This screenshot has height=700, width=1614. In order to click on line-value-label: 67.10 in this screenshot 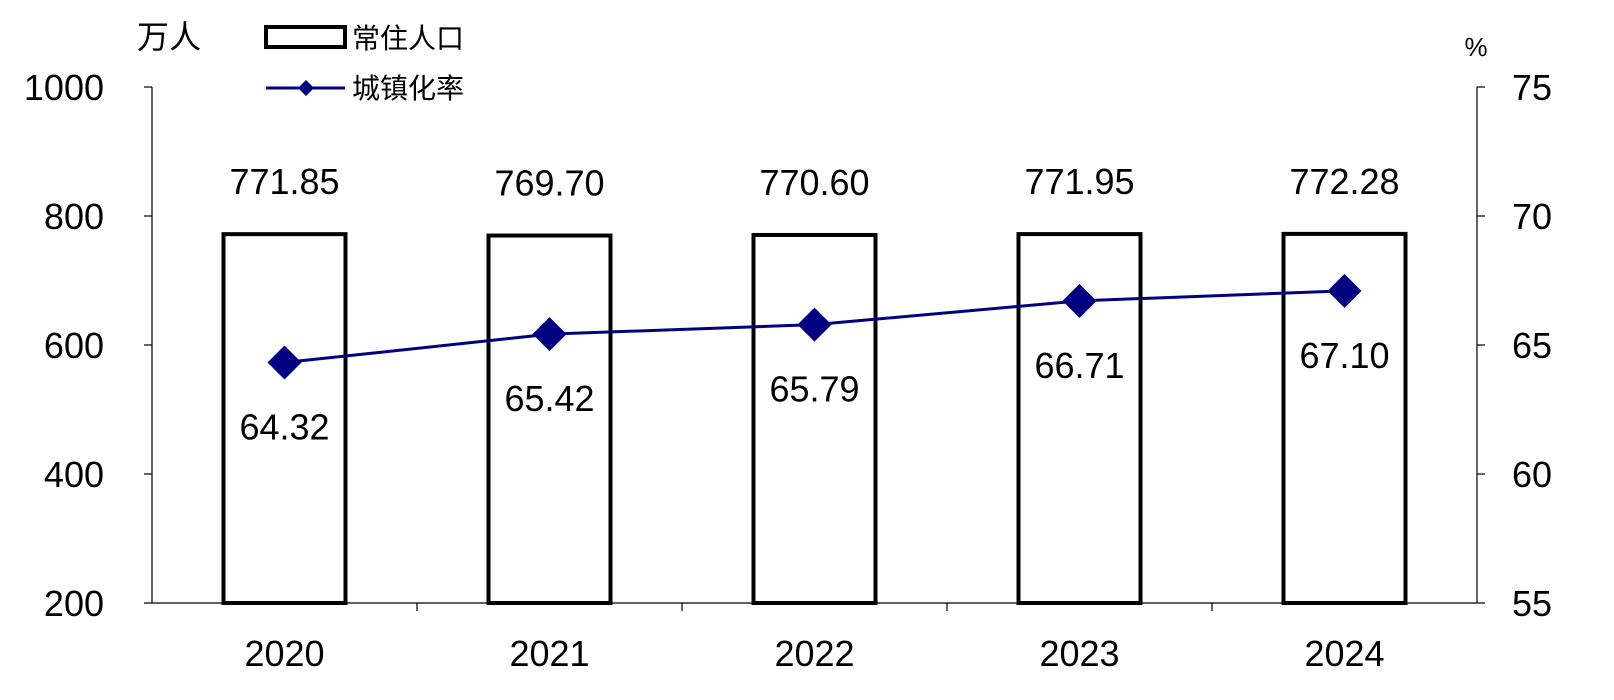, I will do `click(1344, 355)`.